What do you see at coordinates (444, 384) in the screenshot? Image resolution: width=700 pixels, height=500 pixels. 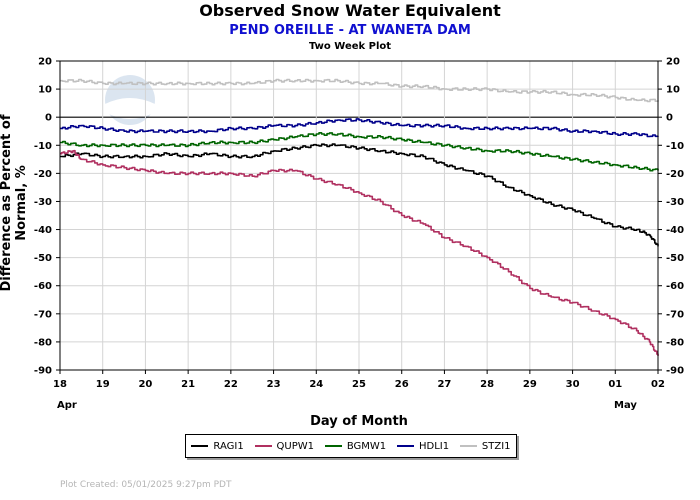 I see `x-tick-label: 27` at bounding box center [444, 384].